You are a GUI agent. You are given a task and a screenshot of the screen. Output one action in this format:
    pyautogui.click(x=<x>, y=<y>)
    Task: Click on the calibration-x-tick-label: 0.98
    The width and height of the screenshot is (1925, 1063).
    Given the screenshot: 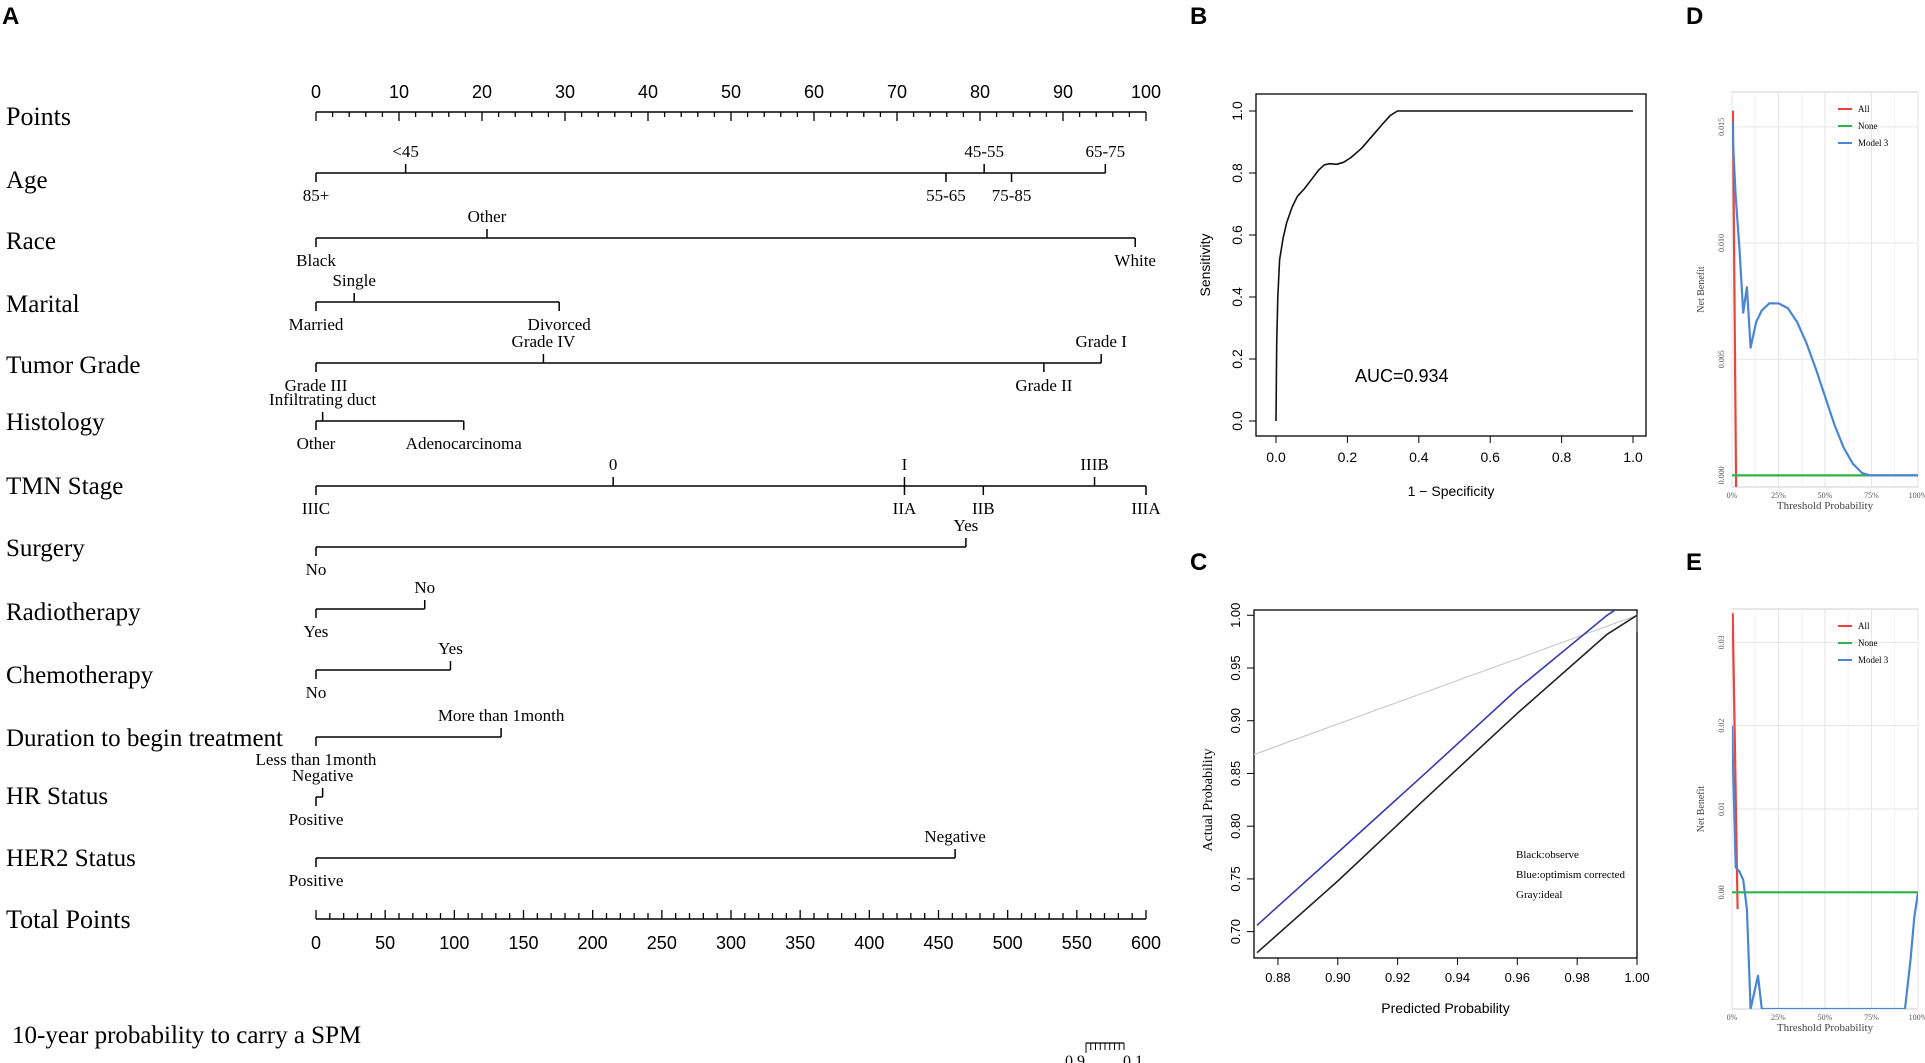 What is the action you would take?
    pyautogui.click(x=1577, y=977)
    